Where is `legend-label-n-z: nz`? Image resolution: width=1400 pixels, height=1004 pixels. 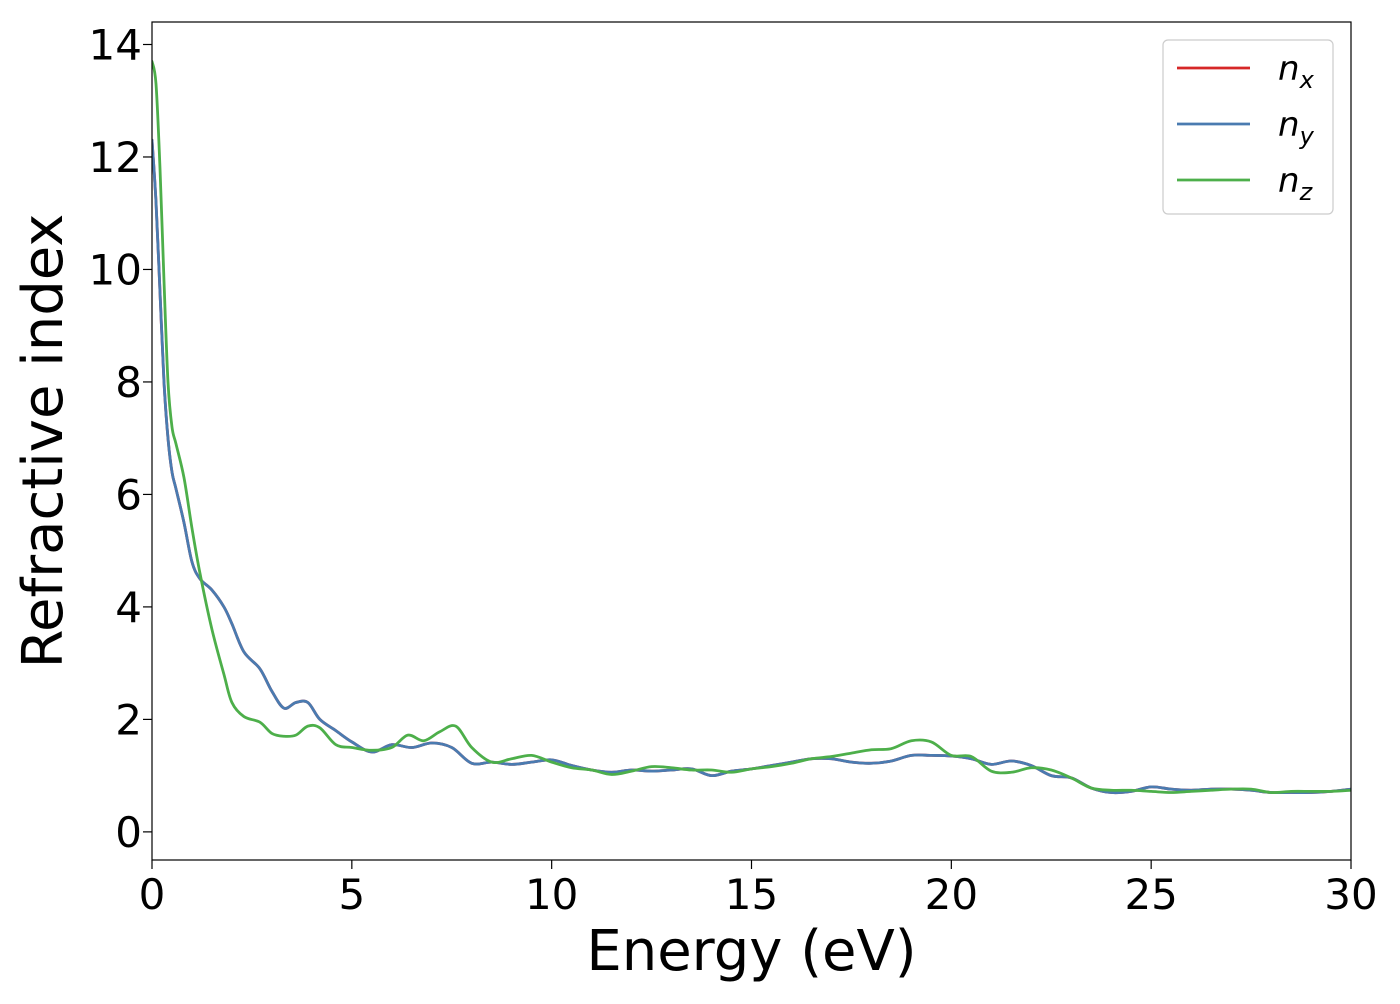
legend-label-n-z: nz is located at coordinates (1296, 183).